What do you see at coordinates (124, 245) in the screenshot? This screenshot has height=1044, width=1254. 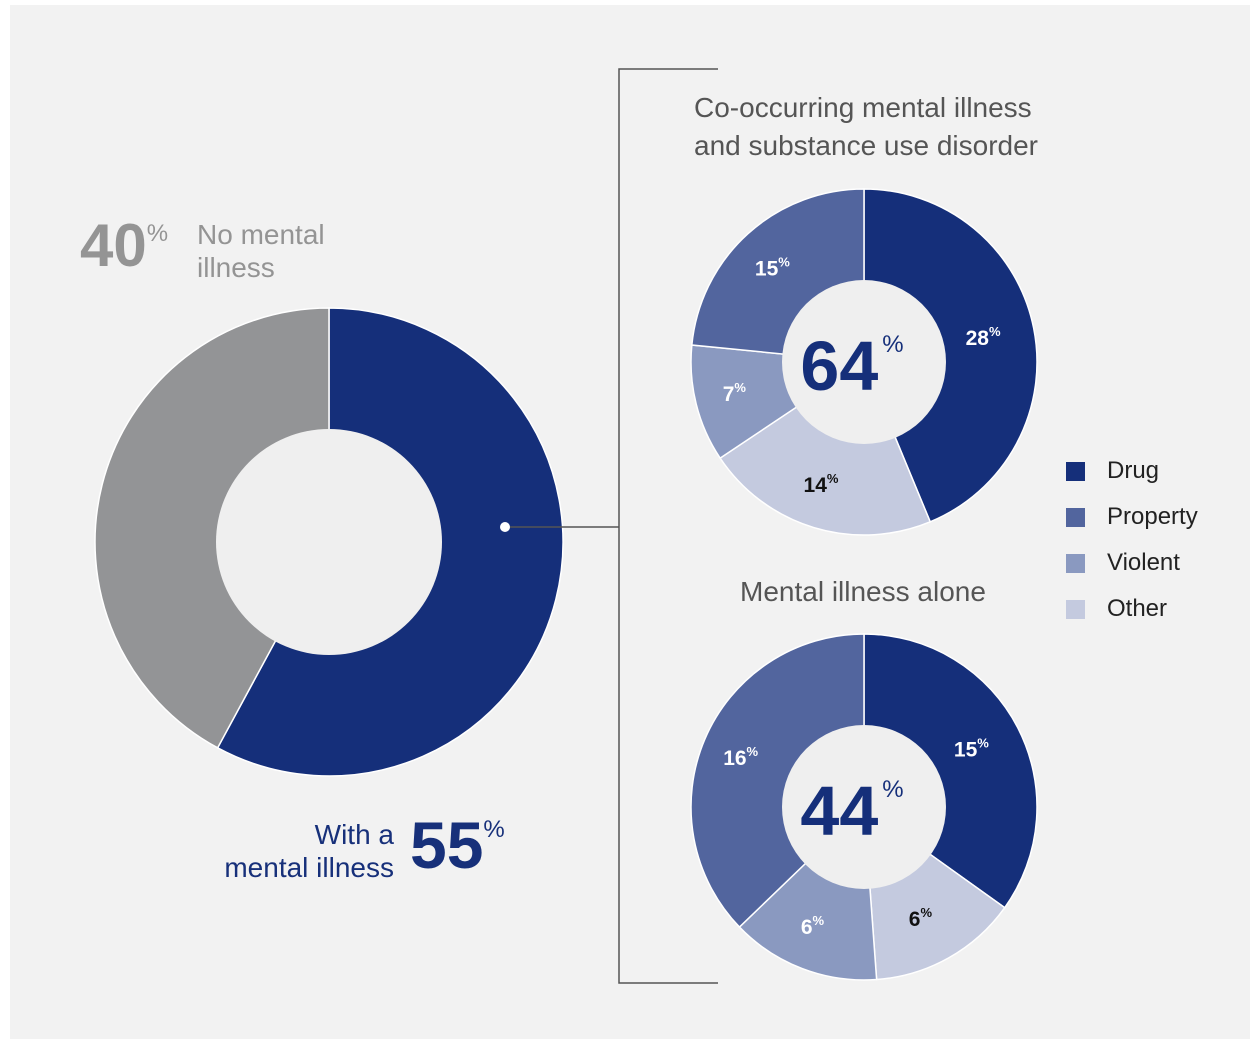 I see `no-mental-illness-value: 40%` at bounding box center [124, 245].